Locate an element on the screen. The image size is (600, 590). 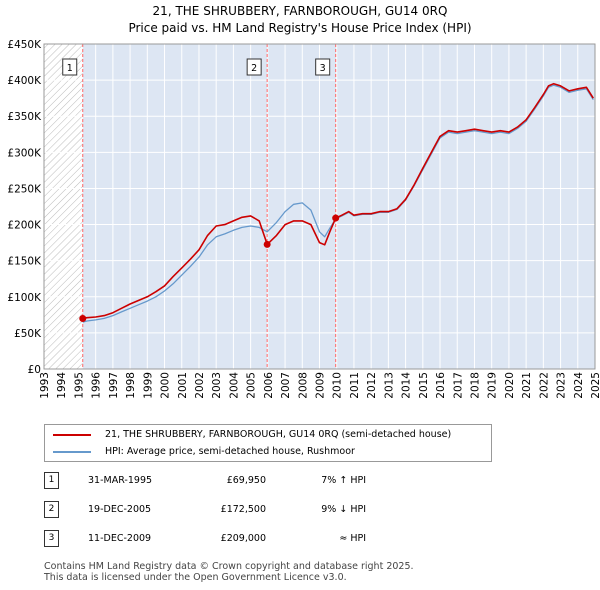
x-tick-label: 2015 is located at coordinates (424, 385).